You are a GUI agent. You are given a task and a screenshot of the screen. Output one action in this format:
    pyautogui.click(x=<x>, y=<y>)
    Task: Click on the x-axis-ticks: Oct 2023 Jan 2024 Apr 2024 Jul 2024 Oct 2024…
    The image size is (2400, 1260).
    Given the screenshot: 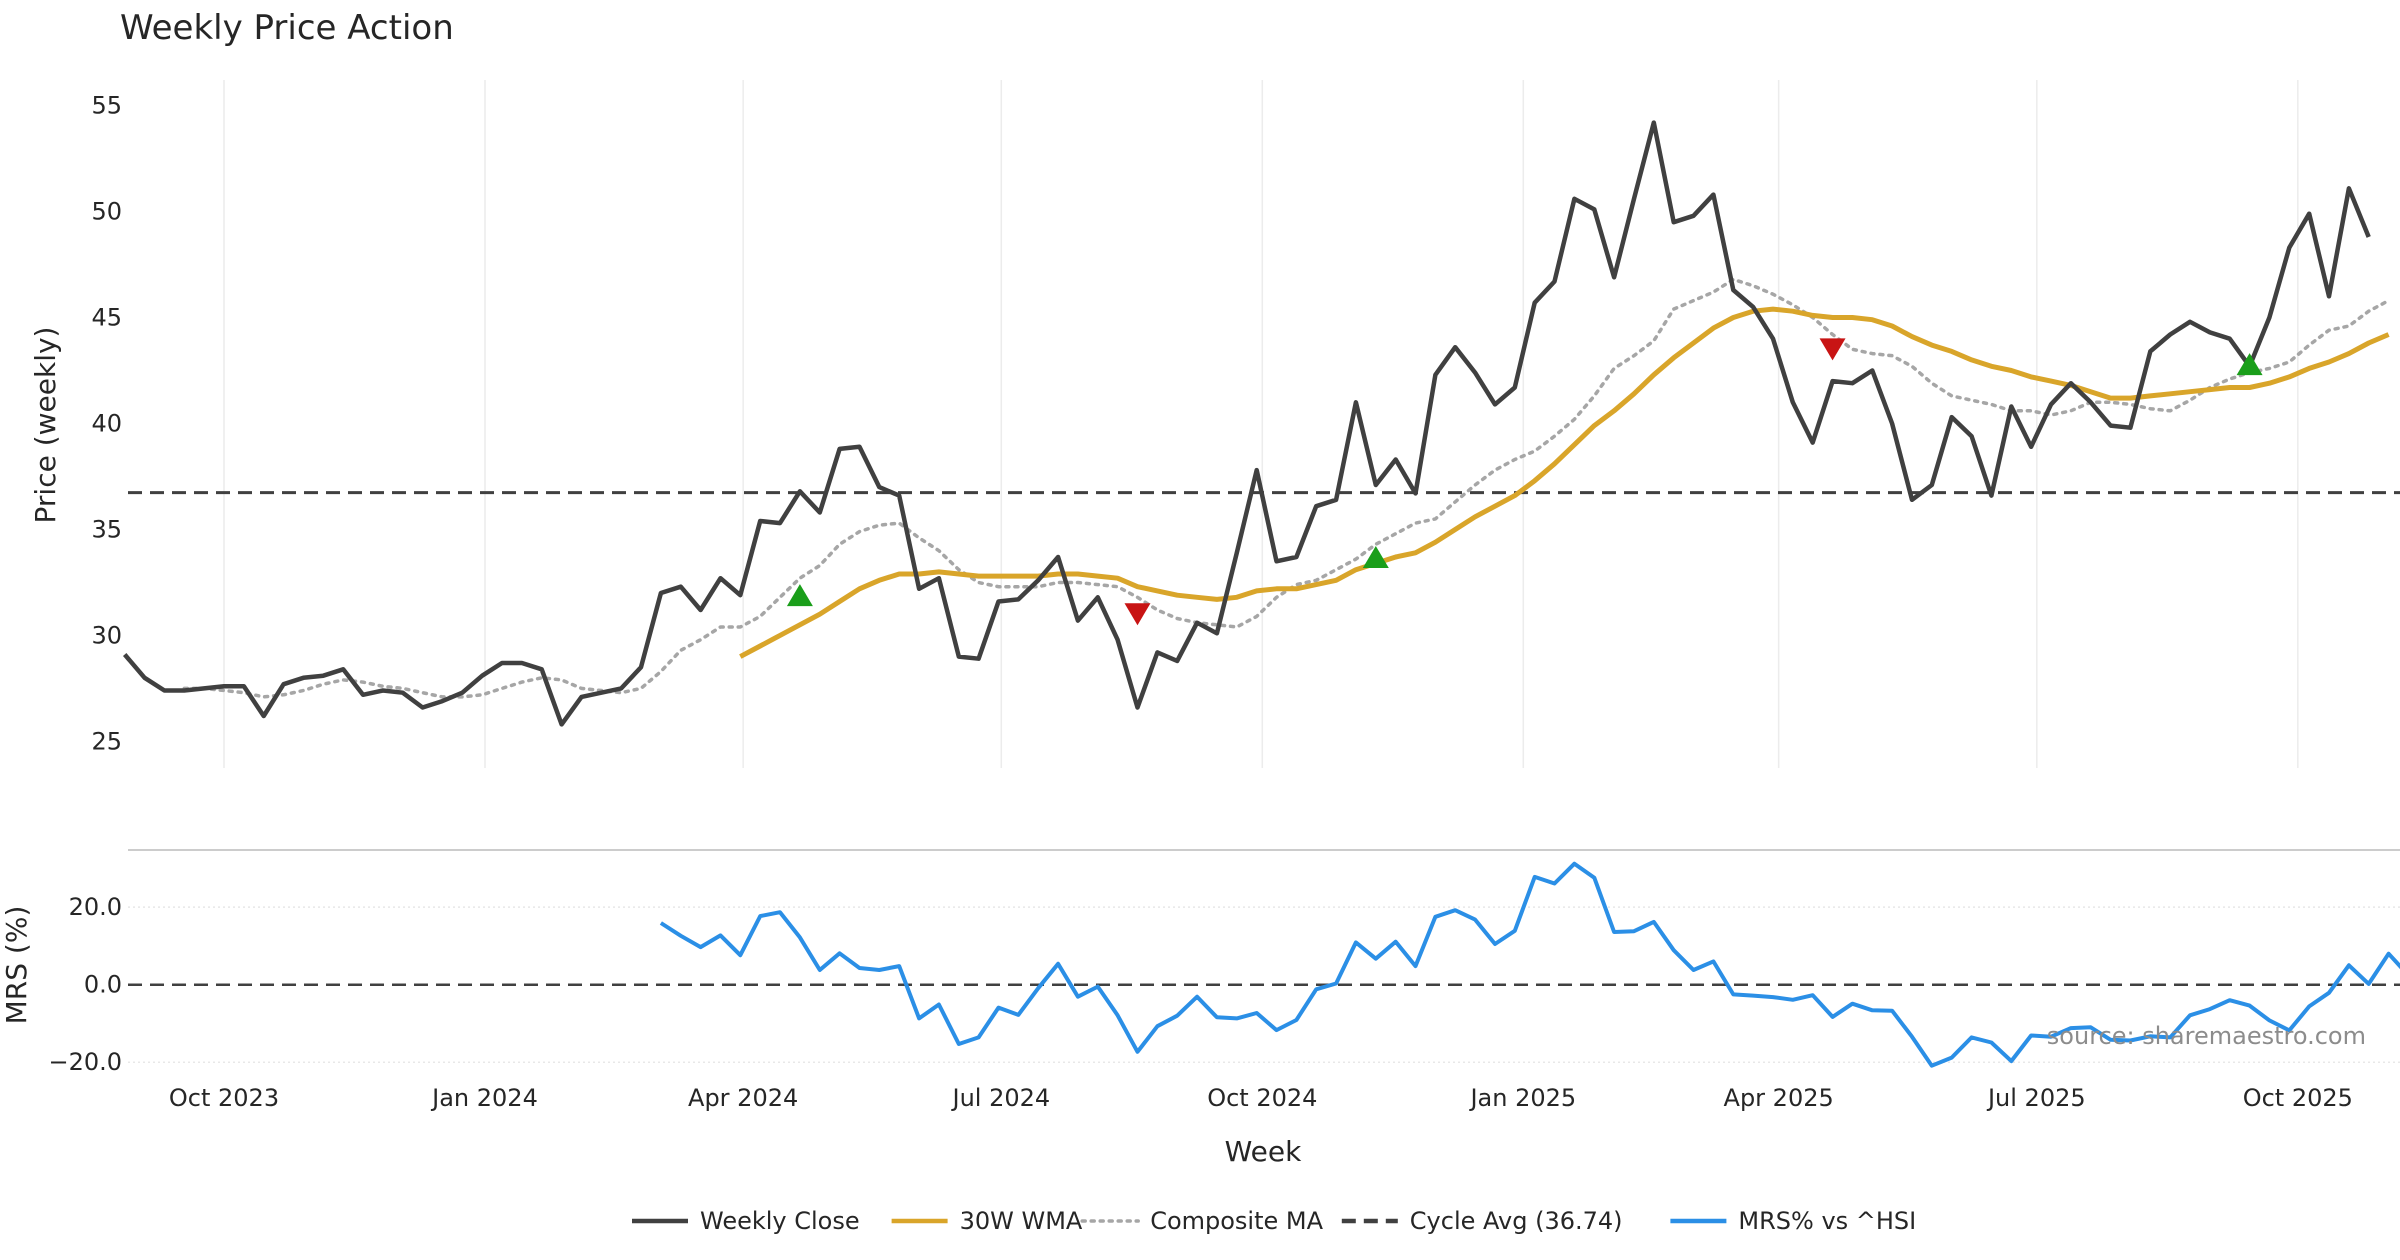 What is the action you would take?
    pyautogui.click(x=1261, y=1098)
    